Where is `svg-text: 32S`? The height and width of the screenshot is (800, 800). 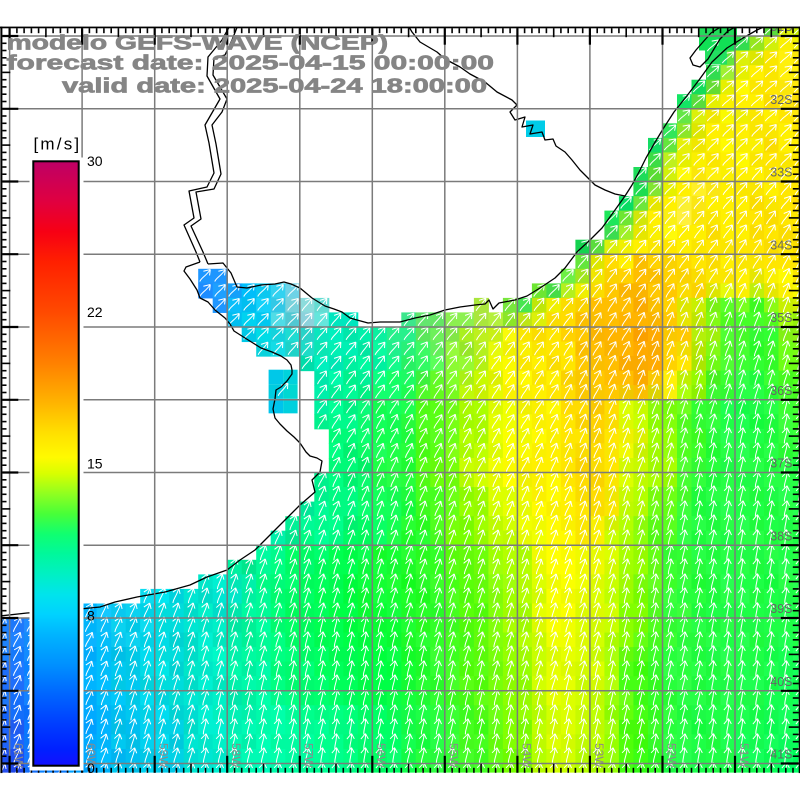 svg-text: 32S is located at coordinates (781, 100).